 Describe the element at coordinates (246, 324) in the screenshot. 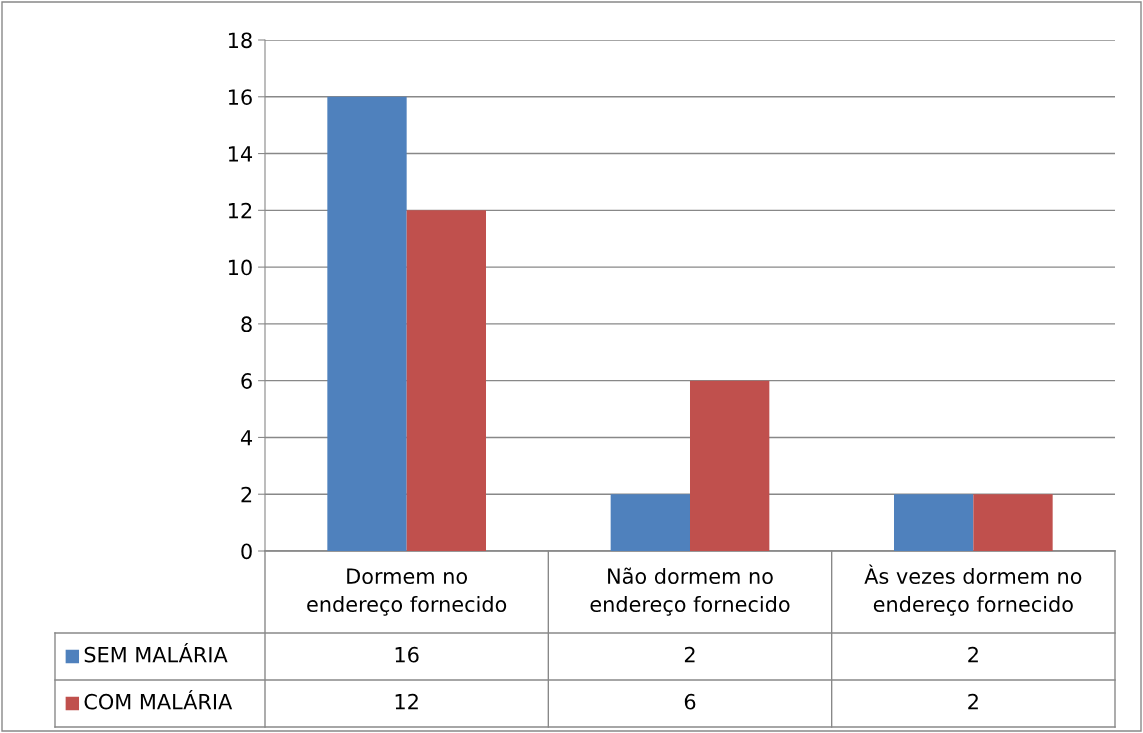

I see `y-tick-label: 8` at that location.